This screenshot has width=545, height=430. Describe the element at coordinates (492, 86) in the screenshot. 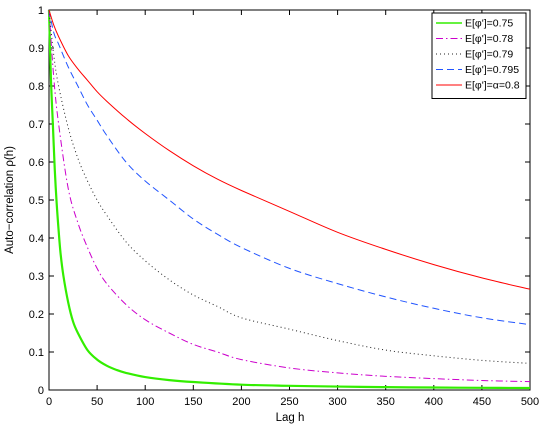

I see `legend-label-5: E[φ']=α=0.8` at that location.